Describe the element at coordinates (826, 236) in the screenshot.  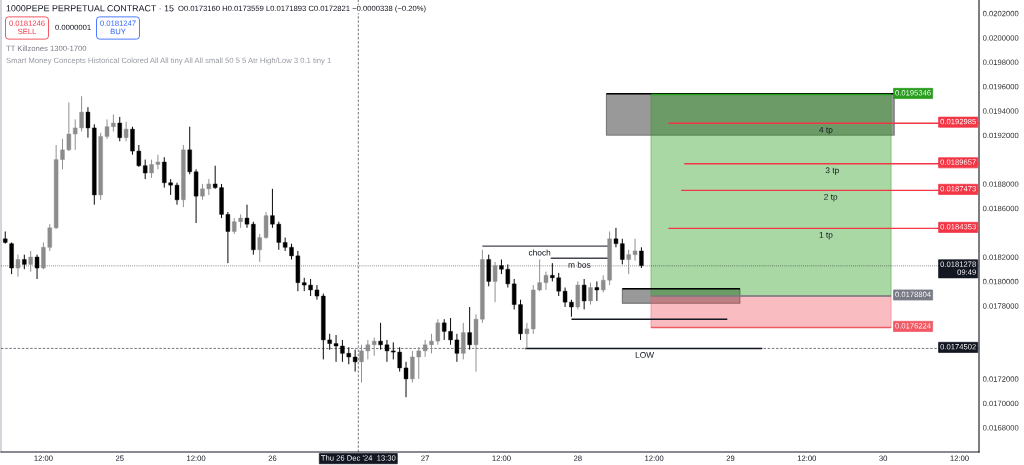
I see `annotation: 1 tp` at that location.